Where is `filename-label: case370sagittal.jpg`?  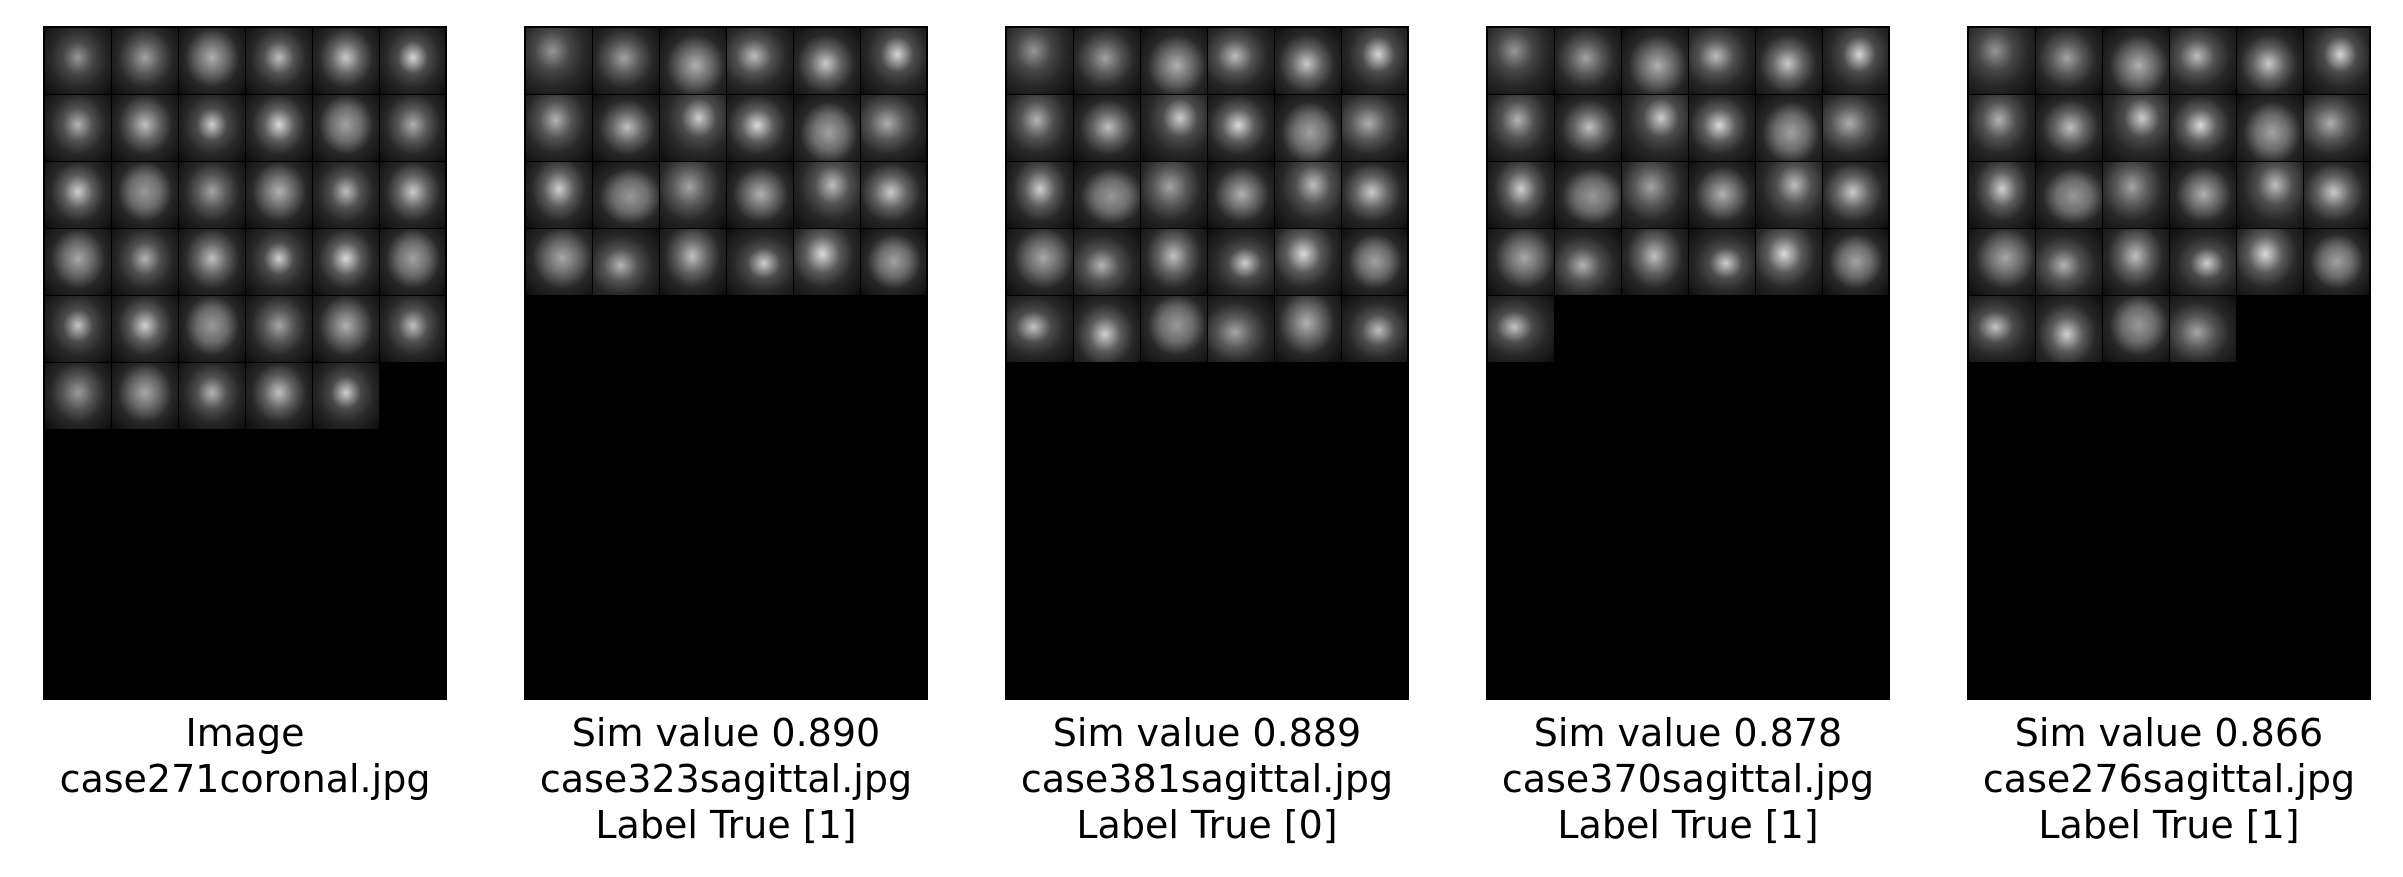 filename-label: case370sagittal.jpg is located at coordinates (1688, 779).